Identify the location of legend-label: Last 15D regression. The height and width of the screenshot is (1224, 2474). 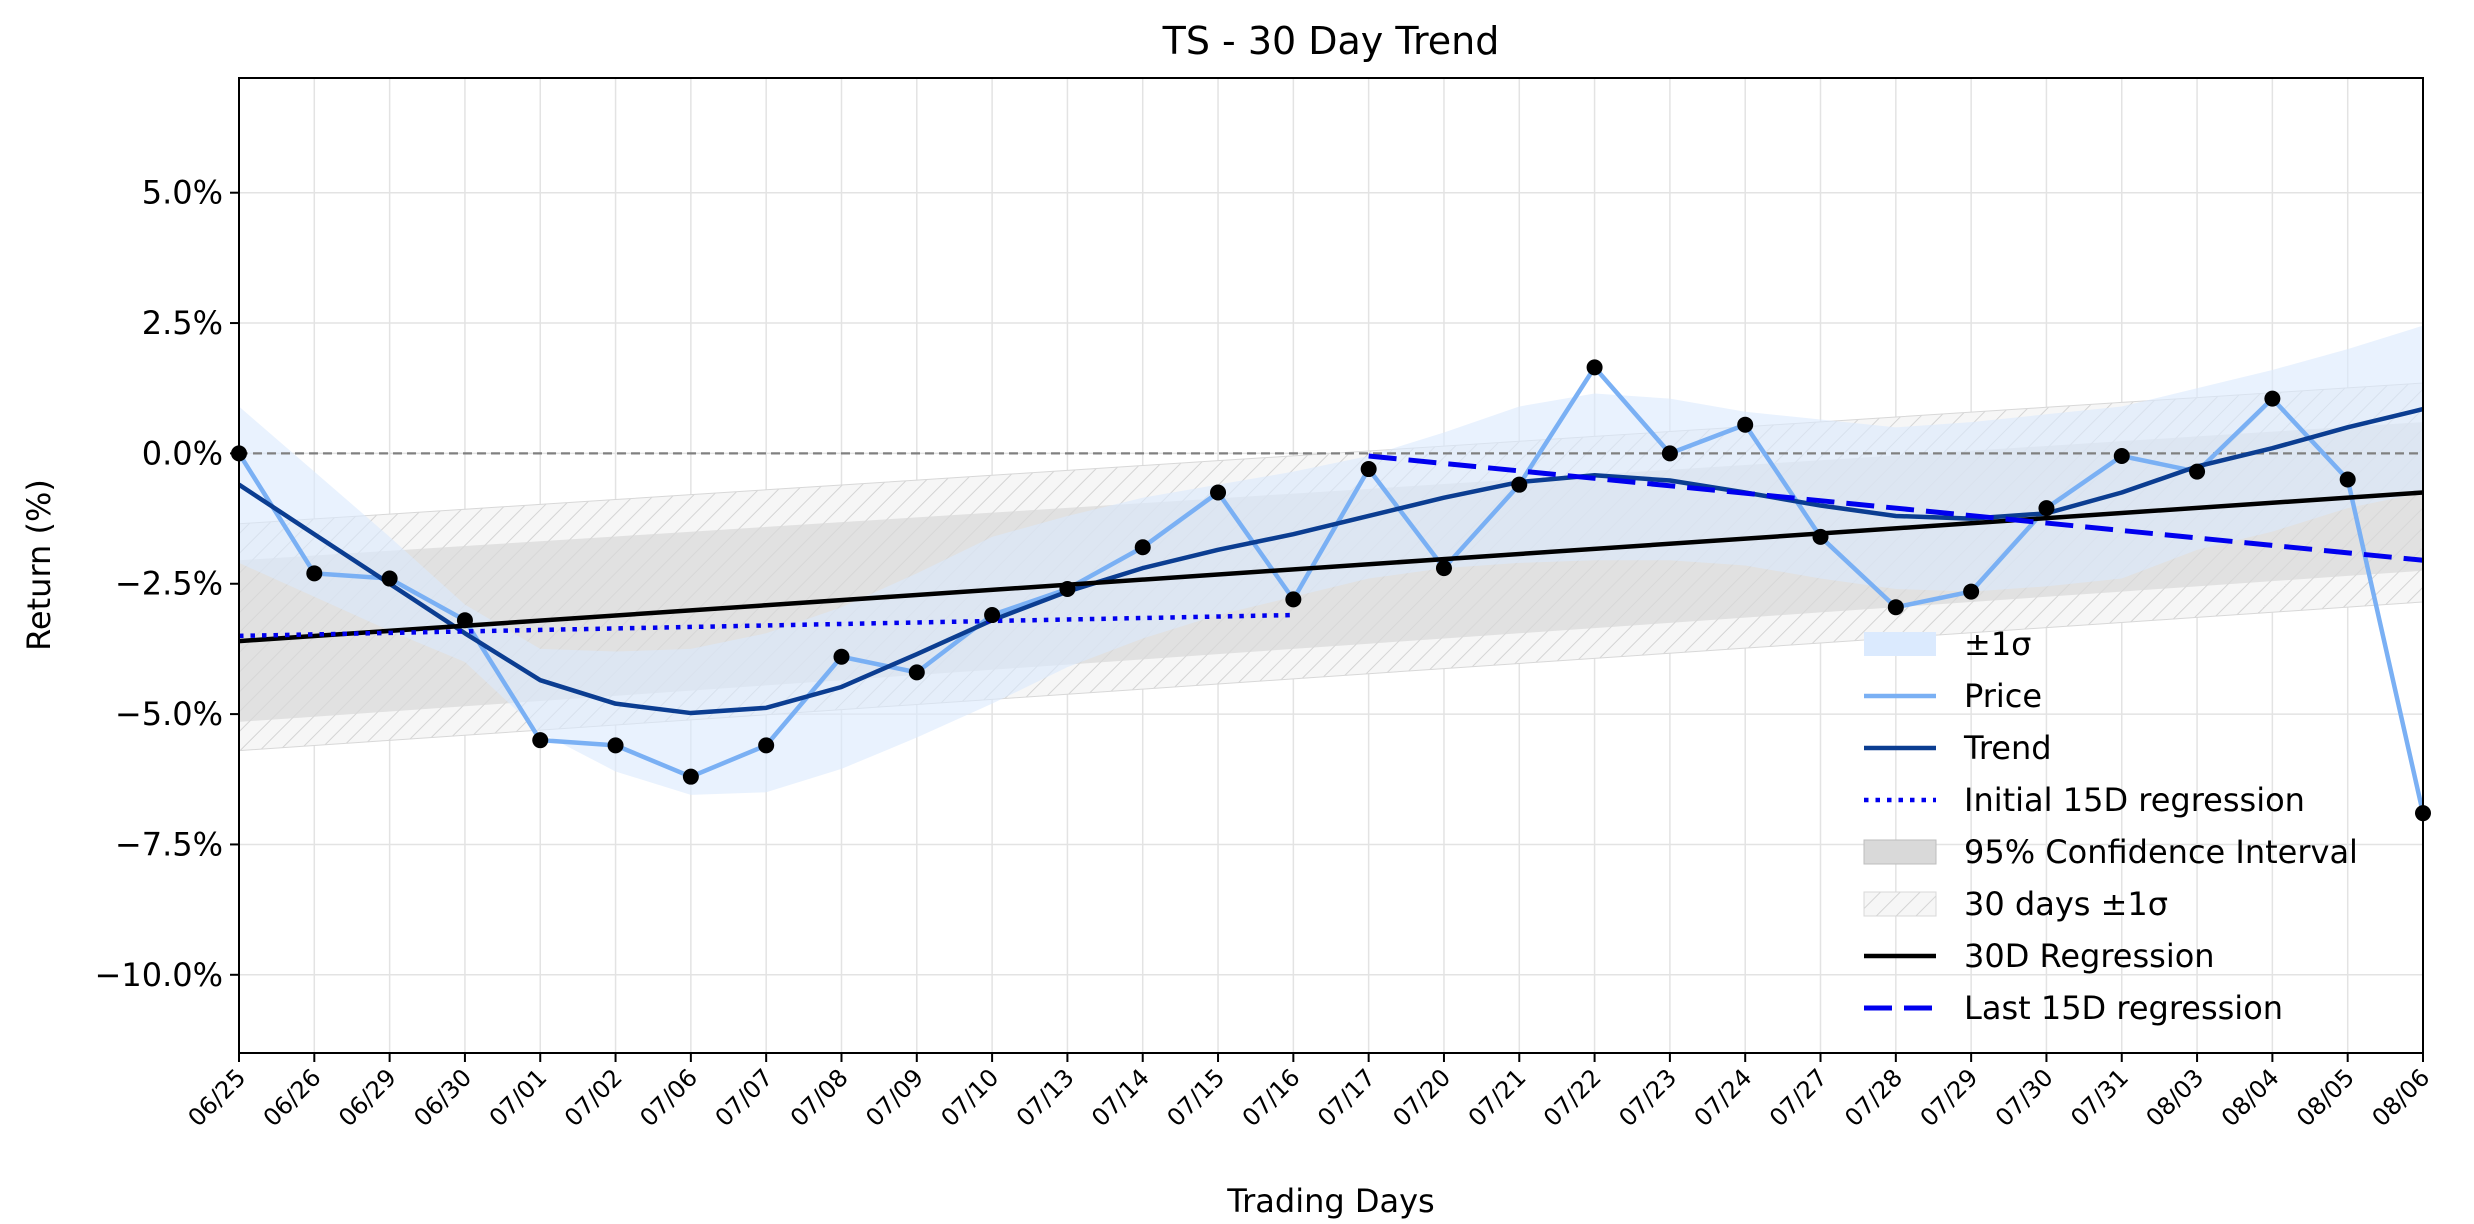
(2123, 1008).